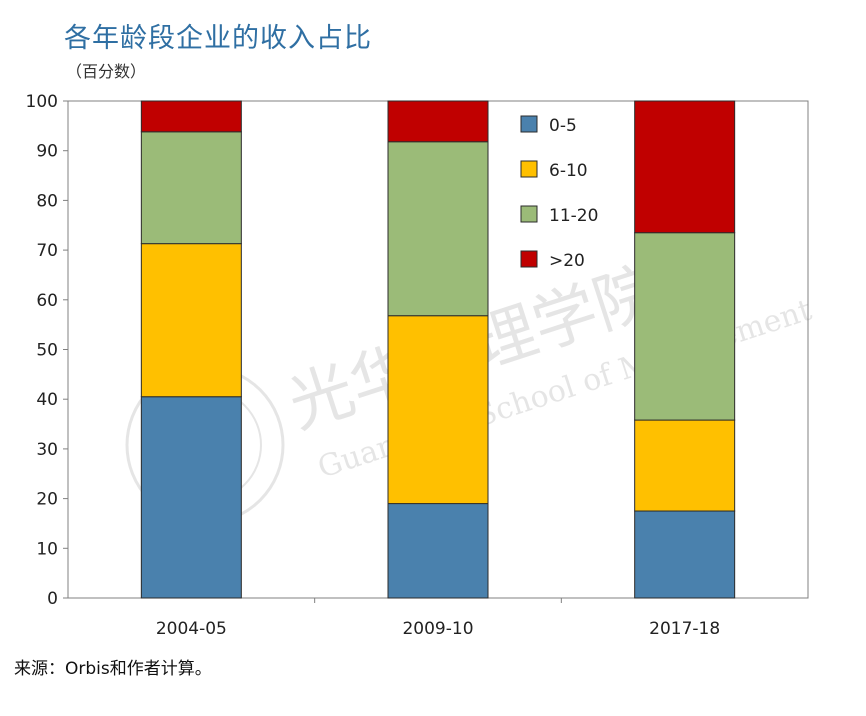 The width and height of the screenshot is (866, 716). What do you see at coordinates (573, 216) in the screenshot?
I see `legend-label: 11-20` at bounding box center [573, 216].